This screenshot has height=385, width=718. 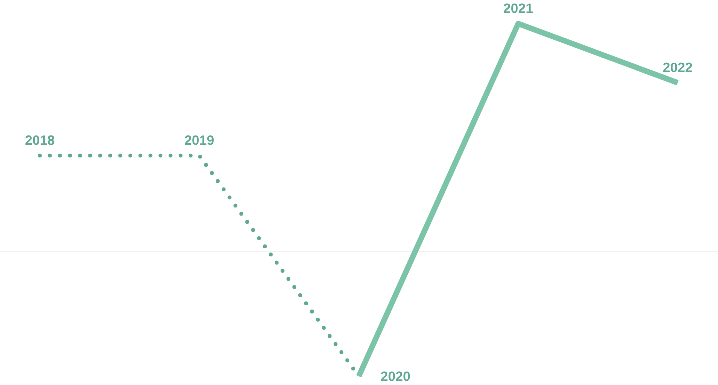 What do you see at coordinates (40, 141) in the screenshot?
I see `x-tick-label: 2018` at bounding box center [40, 141].